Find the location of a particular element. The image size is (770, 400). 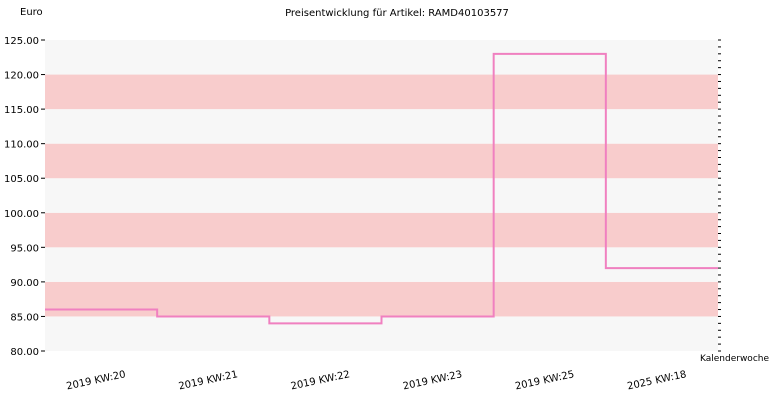

x-tick-label: 2019 KW:23 is located at coordinates (432, 380).